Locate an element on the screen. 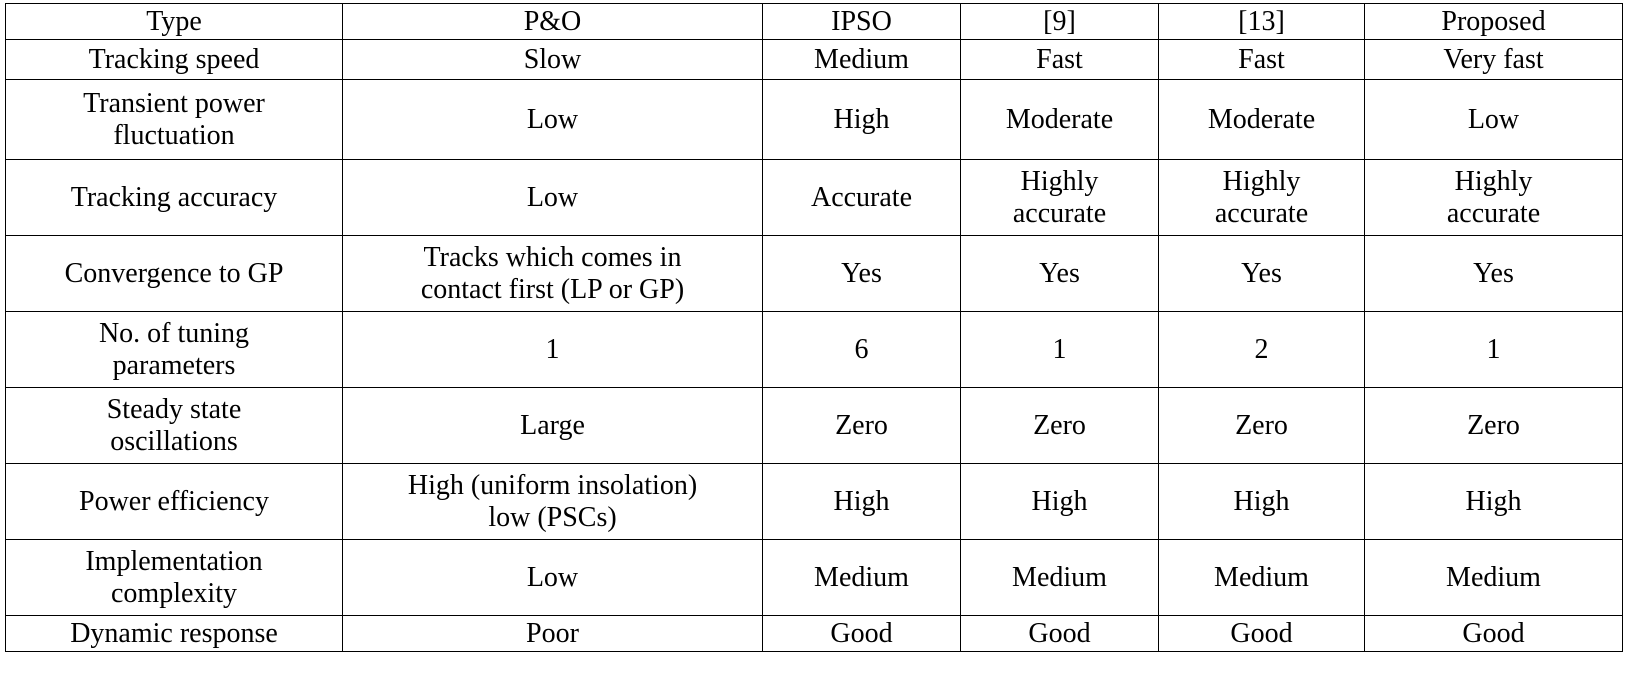 Image resolution: width=1626 pixels, height=689 pixels. value-cell-line: Moderate is located at coordinates (1261, 119).